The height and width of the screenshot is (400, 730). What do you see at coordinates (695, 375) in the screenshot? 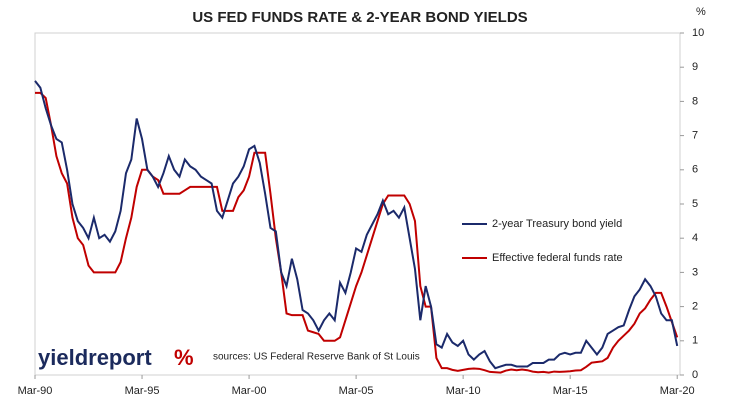
I see `y-tick-label: 0` at bounding box center [695, 375].